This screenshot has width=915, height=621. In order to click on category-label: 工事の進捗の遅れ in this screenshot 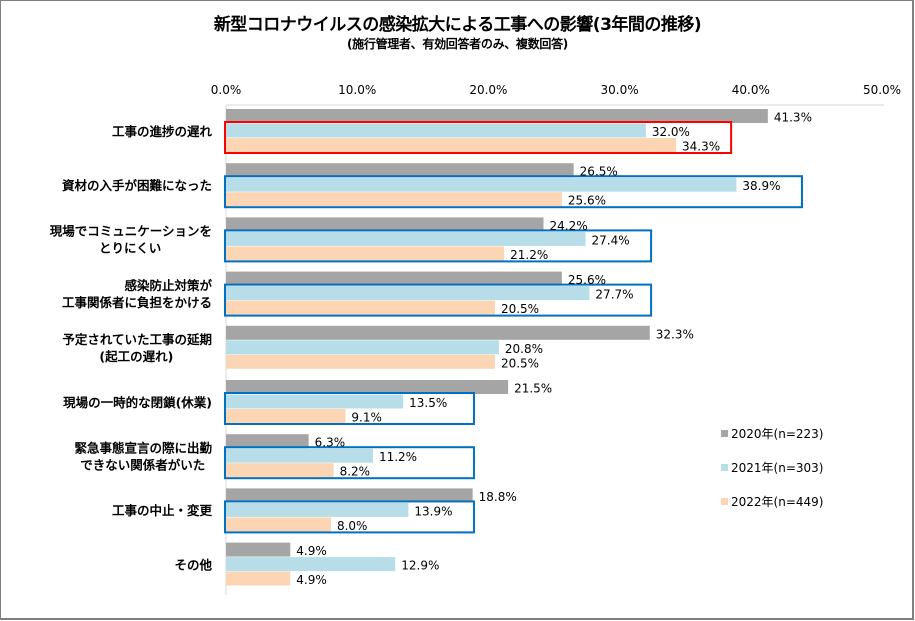, I will do `click(162, 131)`.